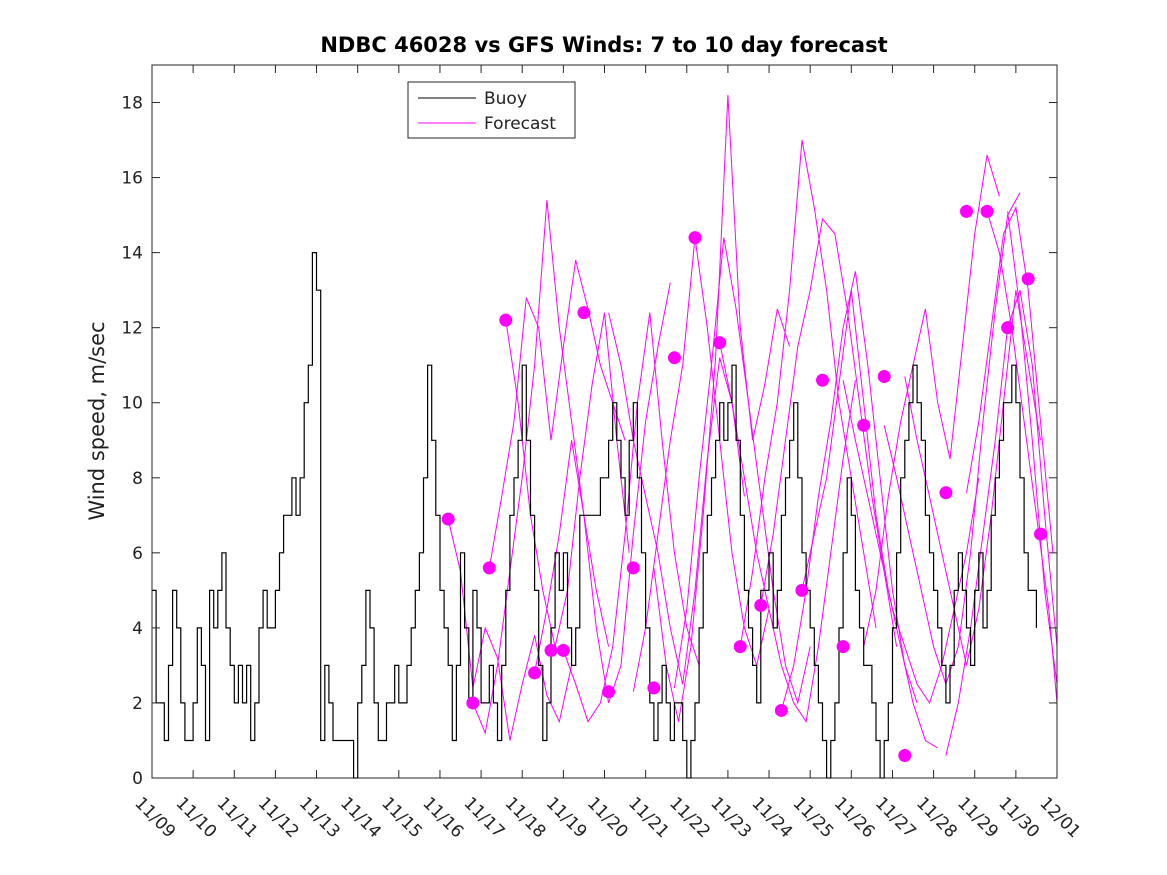 The image size is (1167, 875). What do you see at coordinates (132, 254) in the screenshot?
I see `y-tick-label: 14` at bounding box center [132, 254].